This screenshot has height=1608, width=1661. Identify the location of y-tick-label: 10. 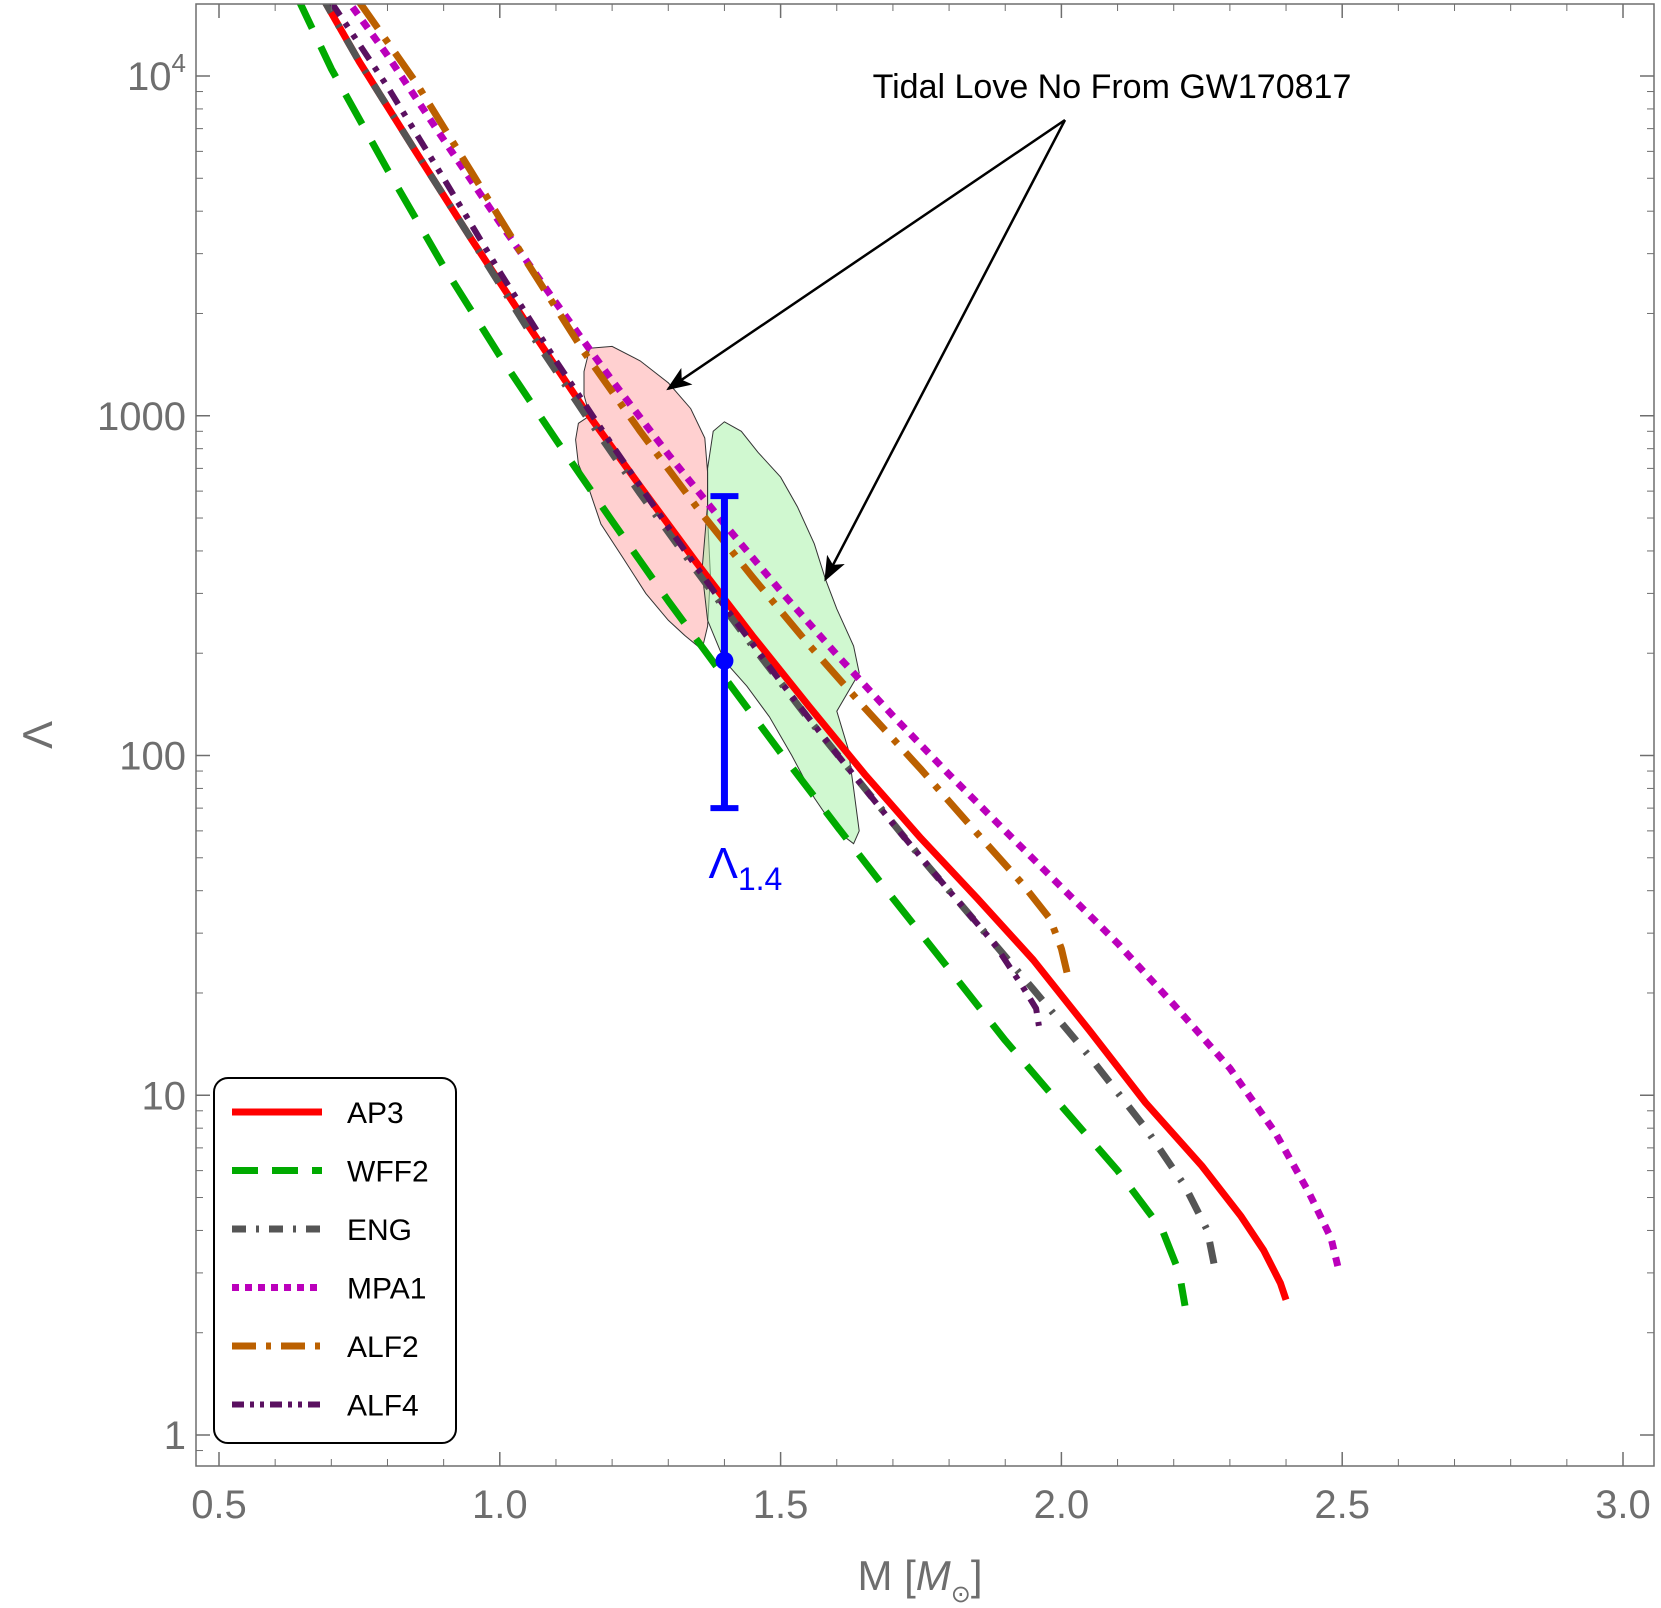
(164, 1096).